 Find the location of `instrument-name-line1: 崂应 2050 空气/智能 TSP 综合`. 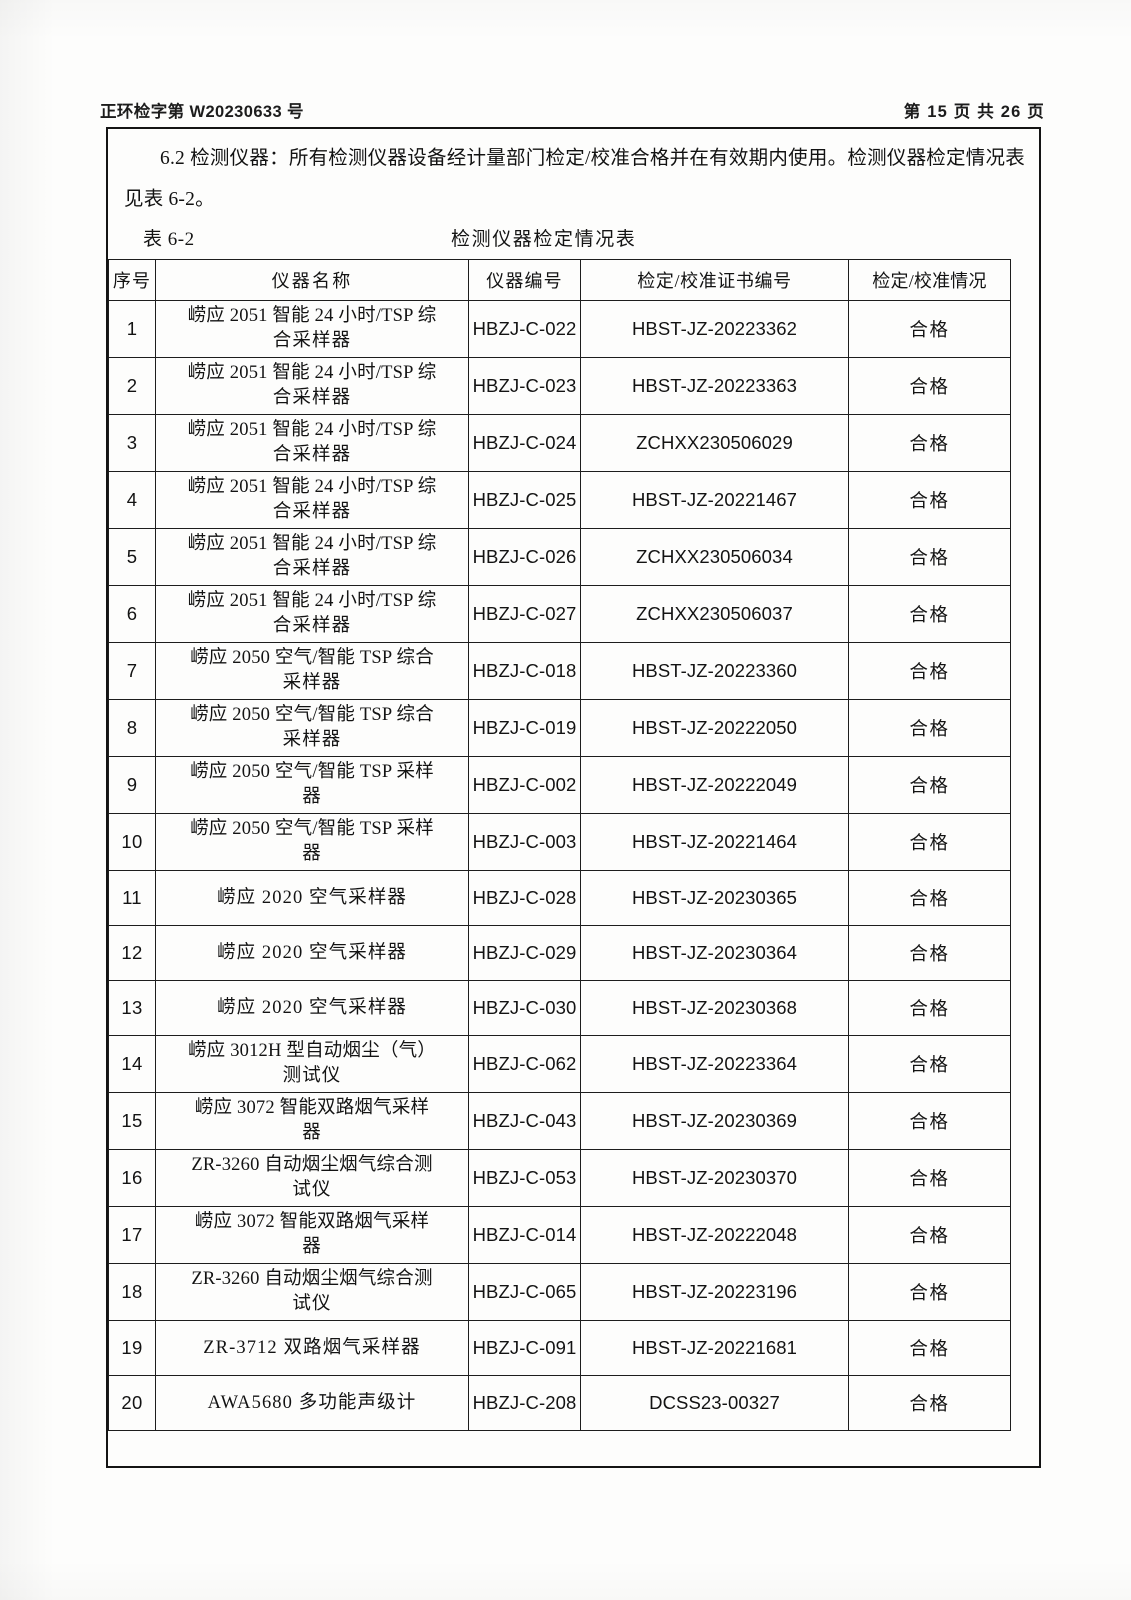

instrument-name-line1: 崂应 2050 空气/智能 TSP 综合 is located at coordinates (312, 658).